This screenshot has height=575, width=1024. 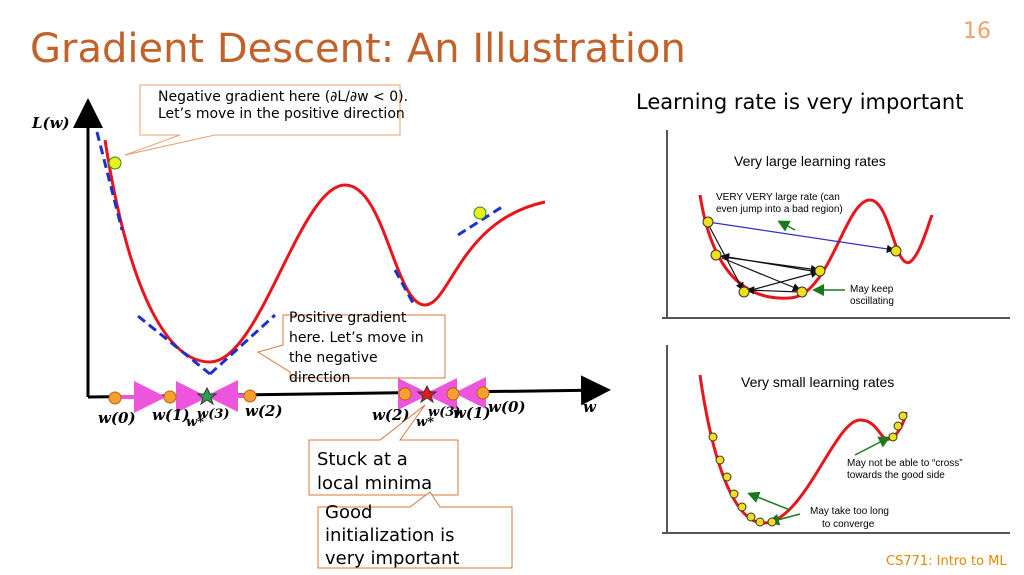 I want to click on x-axis-label: w, so click(x=590, y=407).